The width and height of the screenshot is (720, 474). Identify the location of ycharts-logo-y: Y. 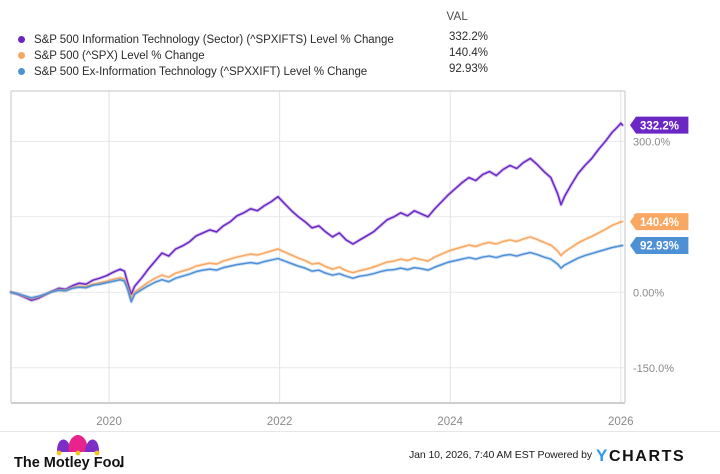
(602, 455).